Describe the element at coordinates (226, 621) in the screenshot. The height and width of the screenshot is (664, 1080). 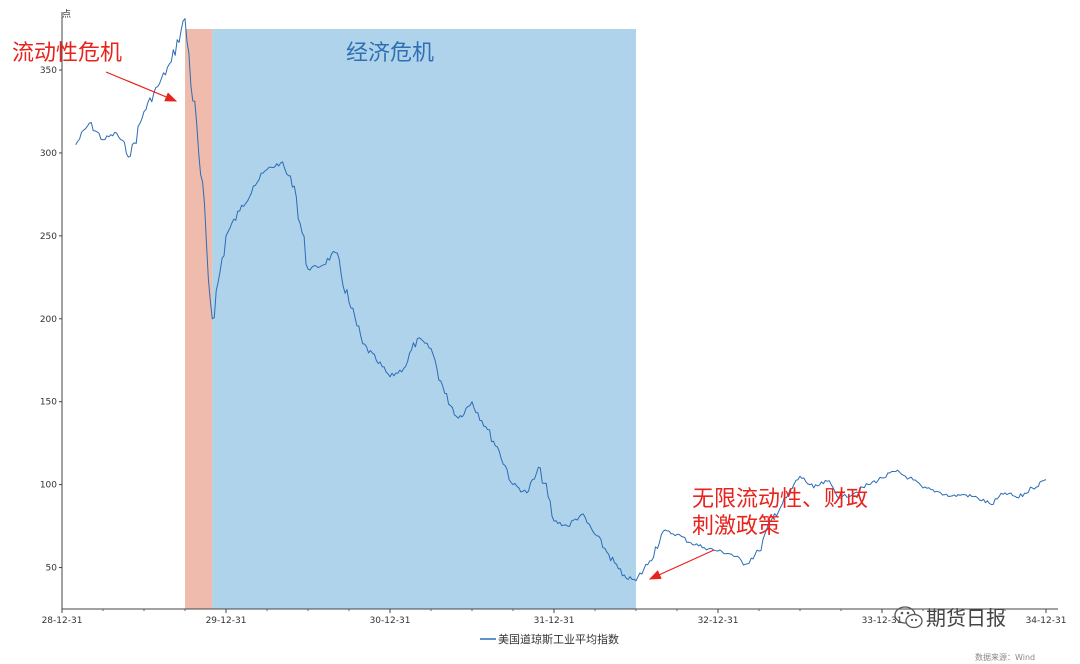
I see `x-tick-label: 29-12-31` at that location.